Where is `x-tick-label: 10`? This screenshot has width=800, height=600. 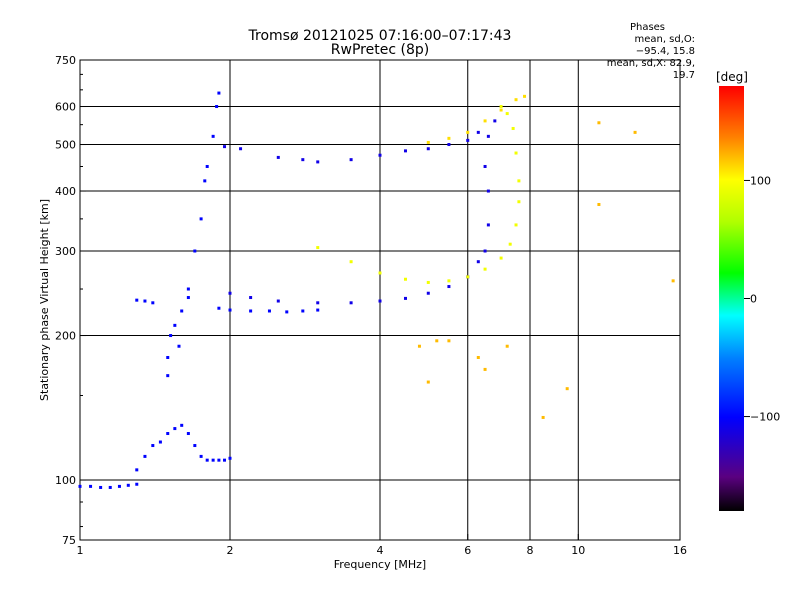
x-tick-label: 10 is located at coordinates (578, 550).